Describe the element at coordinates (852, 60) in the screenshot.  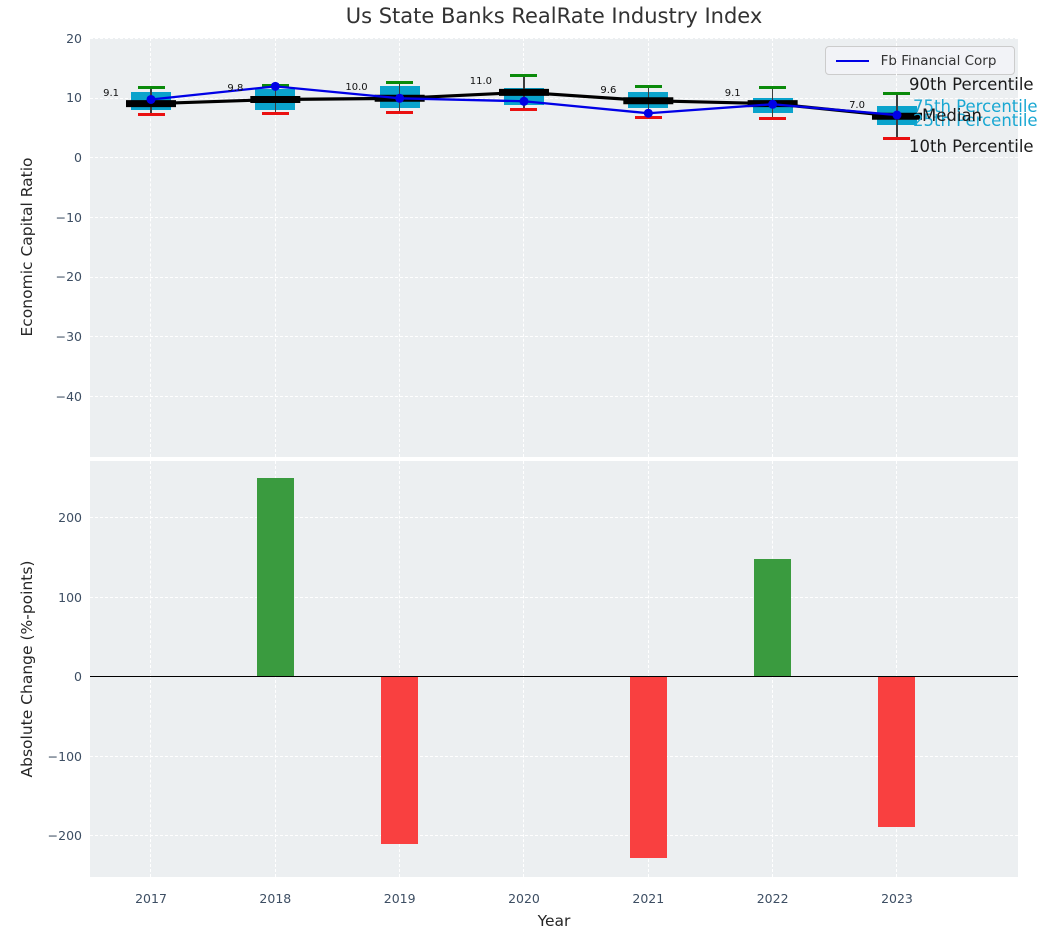
I see `legend-line-sample-icon` at that location.